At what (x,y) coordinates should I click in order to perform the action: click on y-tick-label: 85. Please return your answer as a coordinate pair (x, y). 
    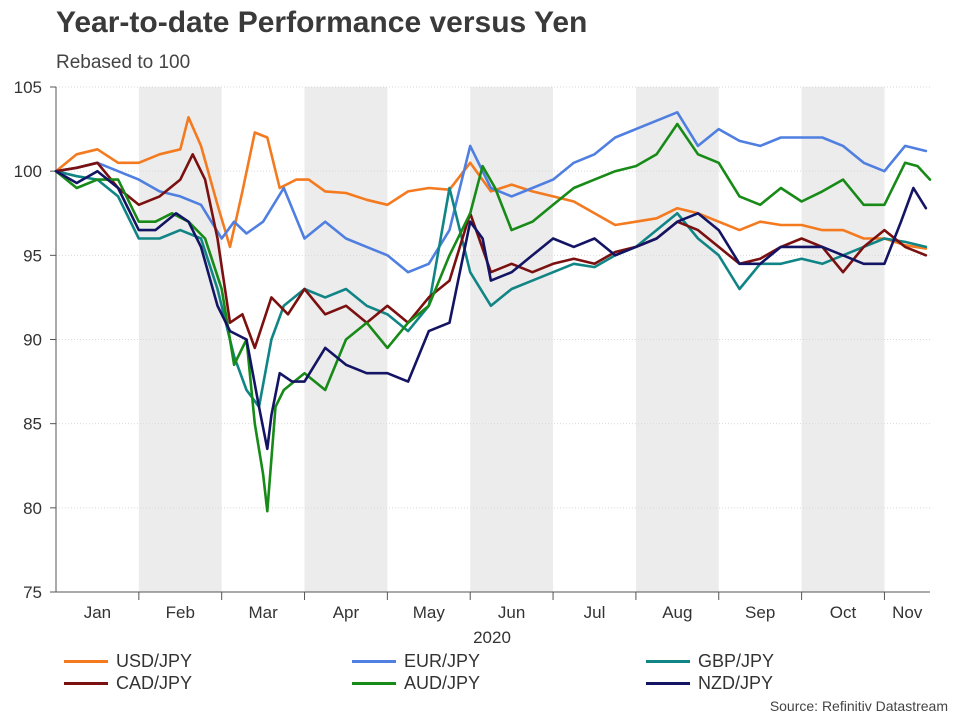
    Looking at the image, I should click on (32, 424).